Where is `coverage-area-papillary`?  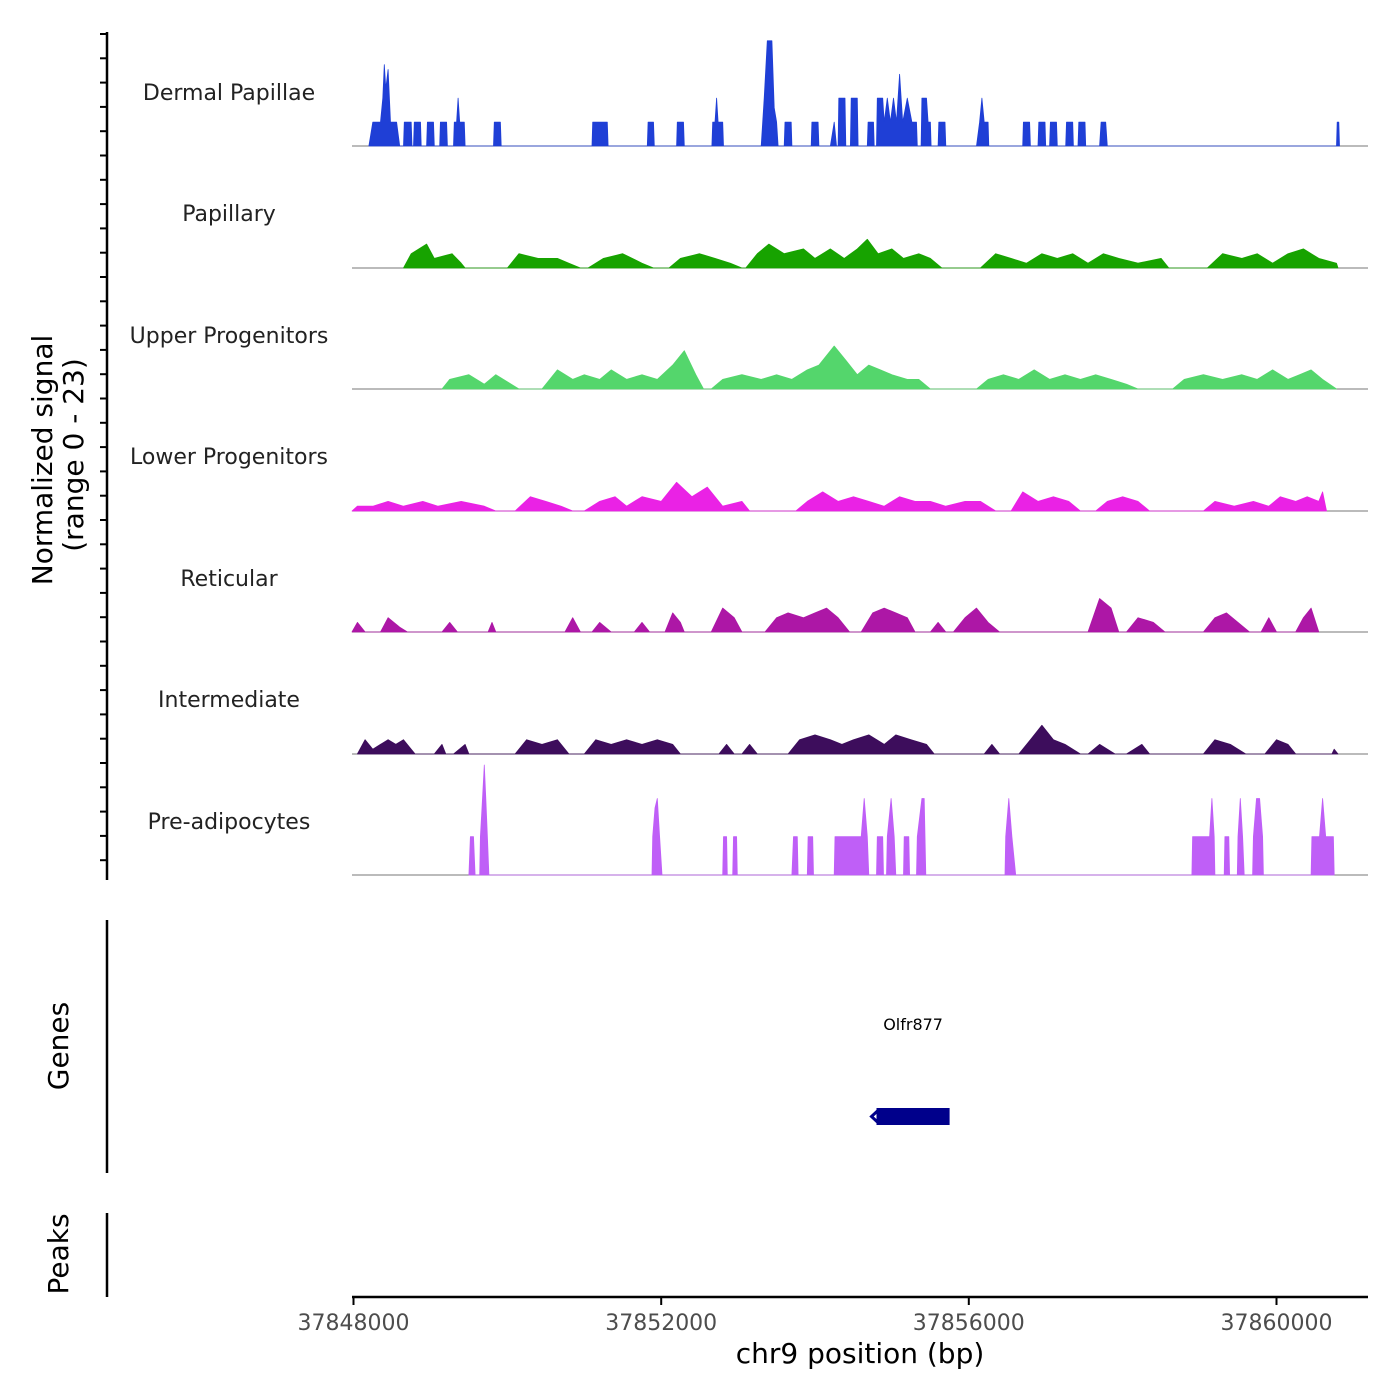 coverage-area-papillary is located at coordinates (871, 253).